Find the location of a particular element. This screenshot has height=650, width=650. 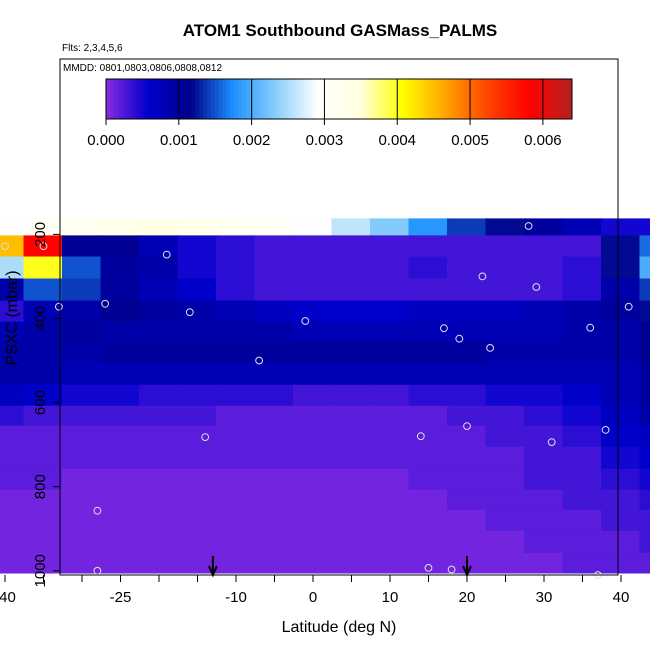

x-tick-label: 0 is located at coordinates (313, 597).